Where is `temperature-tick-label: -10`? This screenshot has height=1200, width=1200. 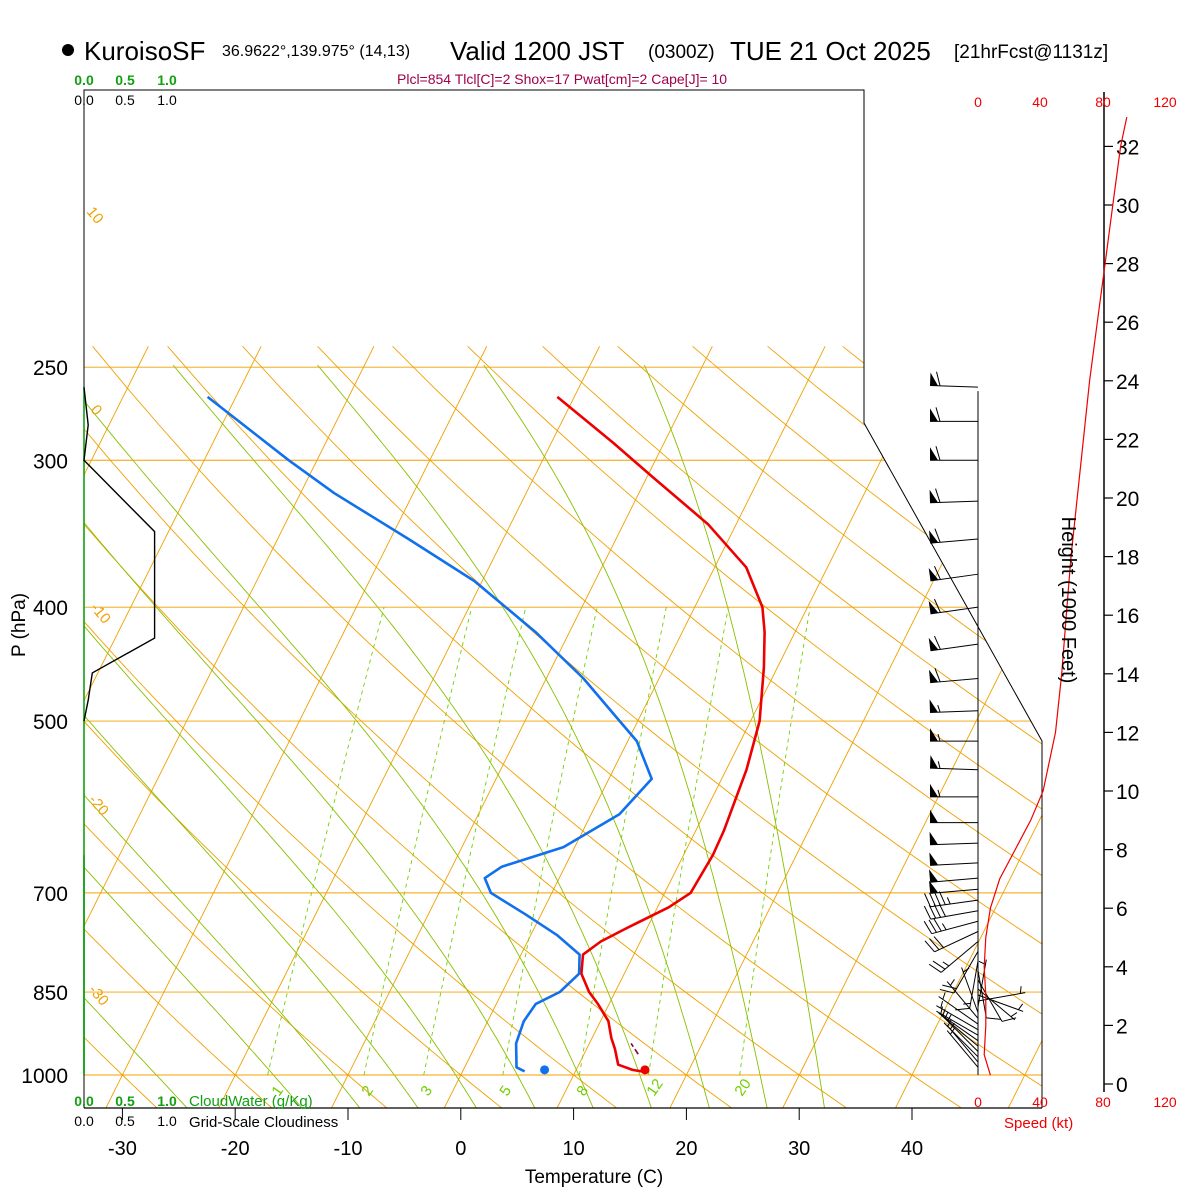 temperature-tick-label: -10 is located at coordinates (348, 1149).